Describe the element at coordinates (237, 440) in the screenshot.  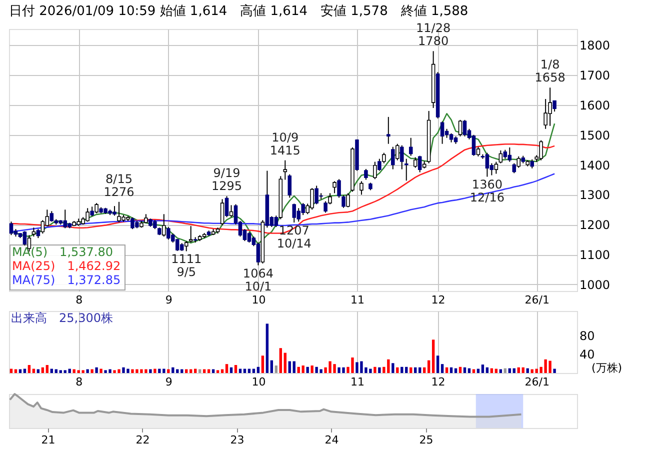
I see `x-tick-label: 23` at that location.